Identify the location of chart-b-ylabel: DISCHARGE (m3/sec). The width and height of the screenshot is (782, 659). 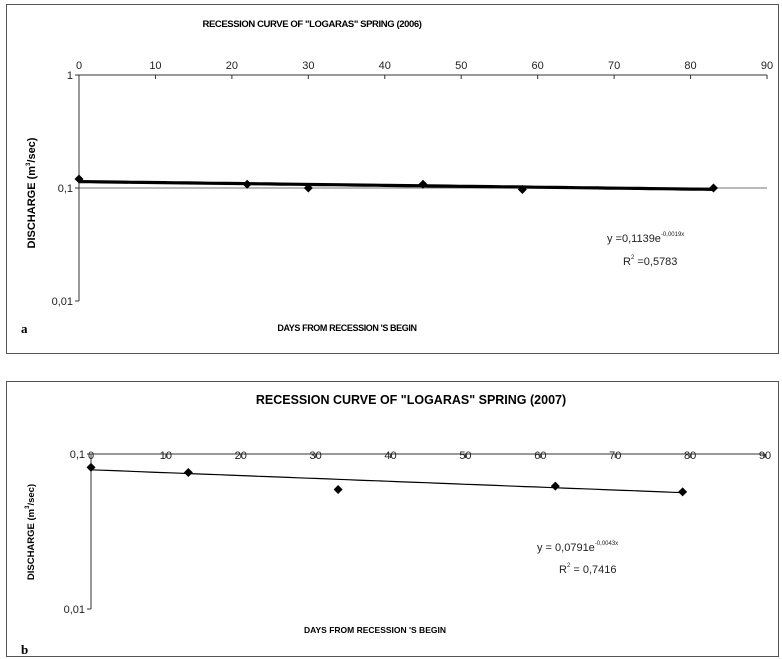
(31, 532).